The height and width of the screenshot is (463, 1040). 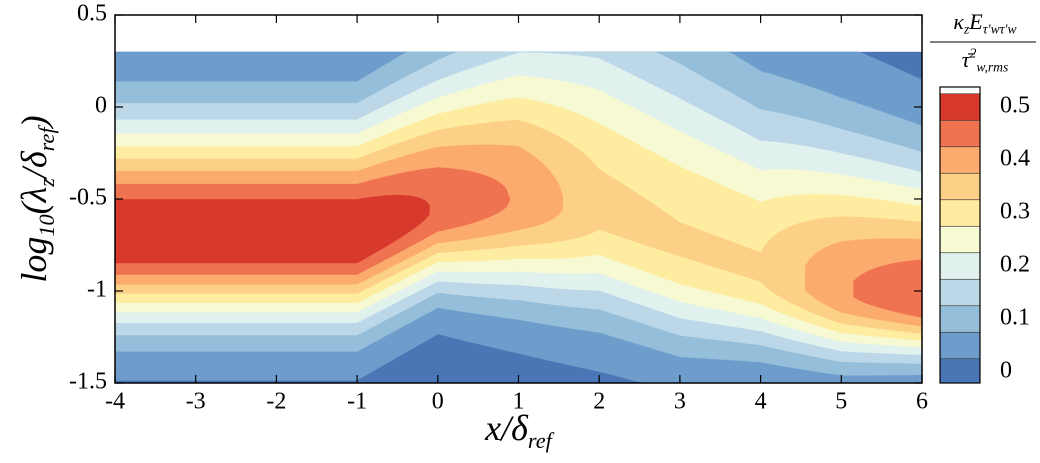 I want to click on label-part: E, so click(x=975, y=21).